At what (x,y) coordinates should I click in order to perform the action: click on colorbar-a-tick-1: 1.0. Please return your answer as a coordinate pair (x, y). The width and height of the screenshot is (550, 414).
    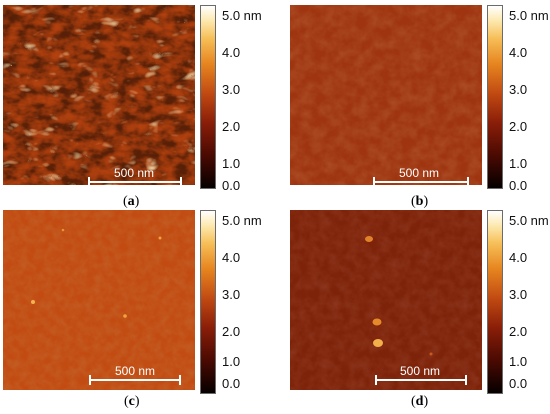
    Looking at the image, I should click on (231, 163).